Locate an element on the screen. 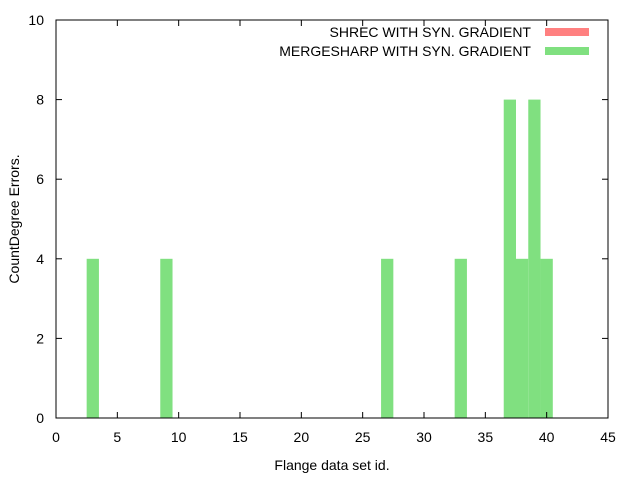 This screenshot has width=640, height=480. x-tick-label-10: 10 is located at coordinates (179, 437).